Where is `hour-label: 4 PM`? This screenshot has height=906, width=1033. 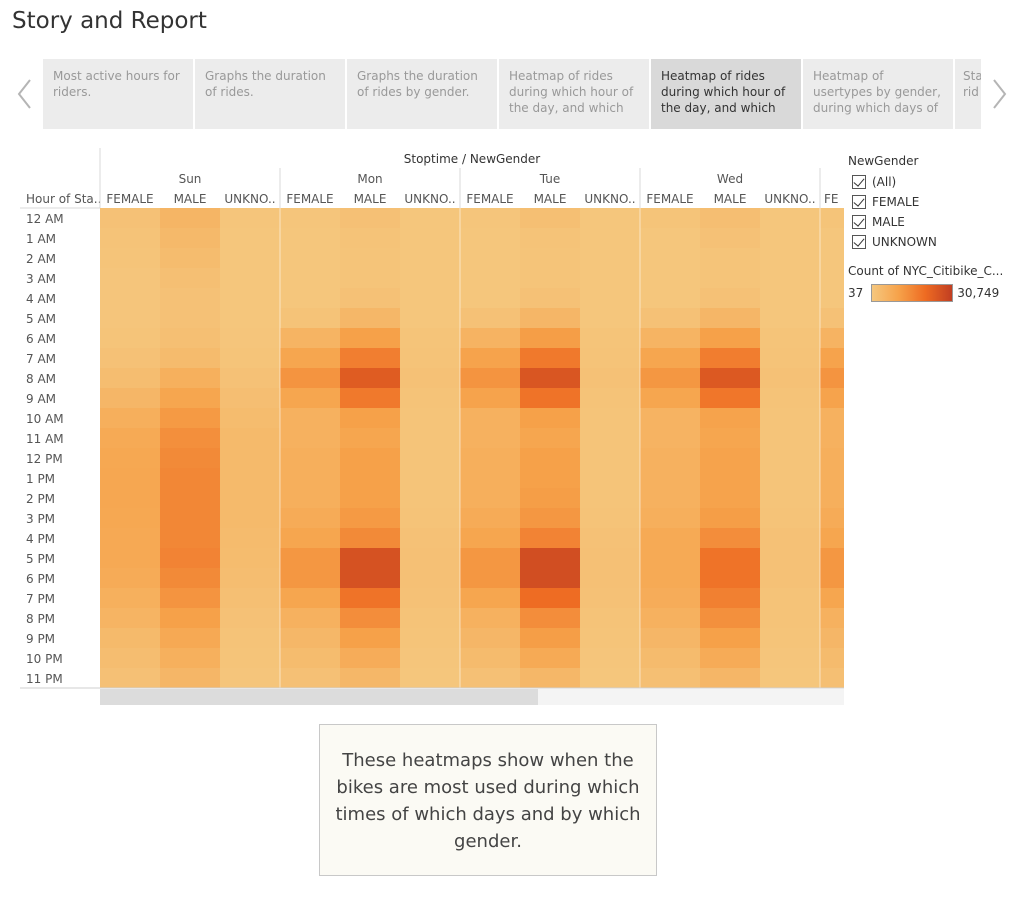
hour-label: 4 PM is located at coordinates (40, 539).